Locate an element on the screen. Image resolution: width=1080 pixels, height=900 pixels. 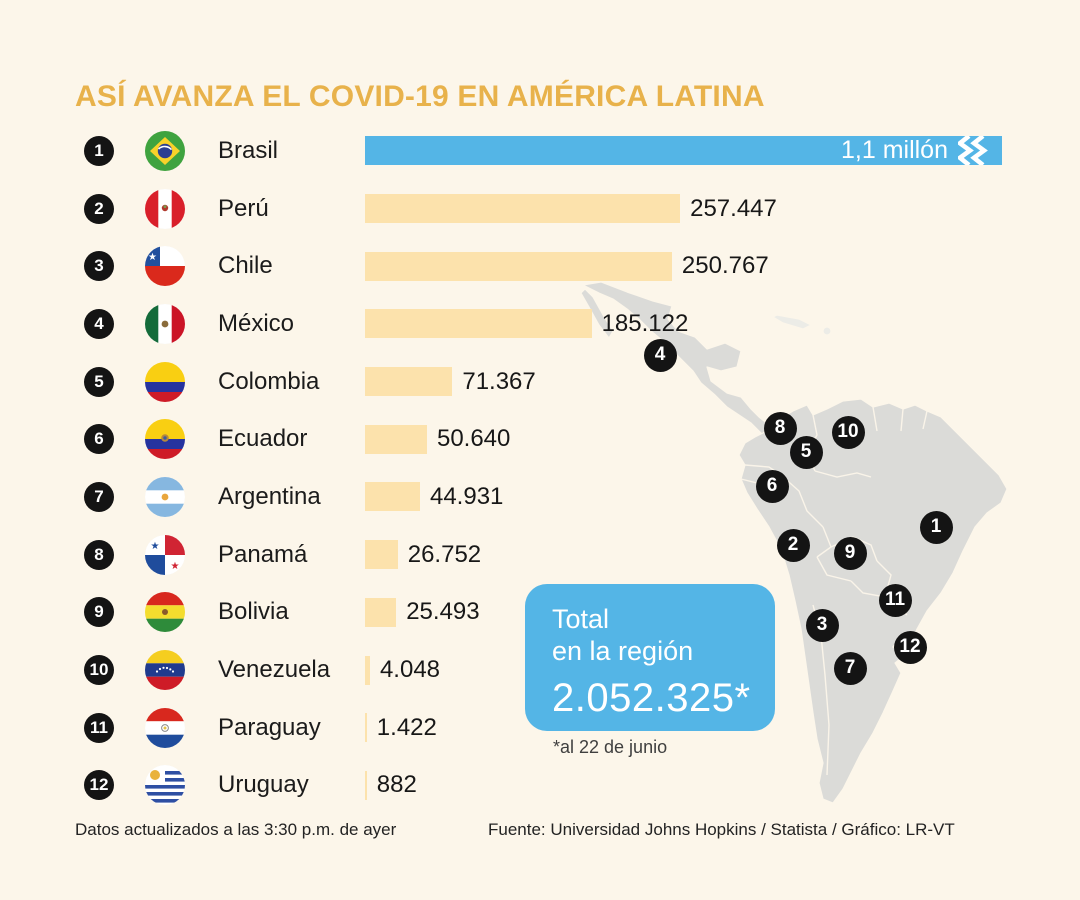
total-box: Total en la región 2.052.325* is located at coordinates (650, 657).